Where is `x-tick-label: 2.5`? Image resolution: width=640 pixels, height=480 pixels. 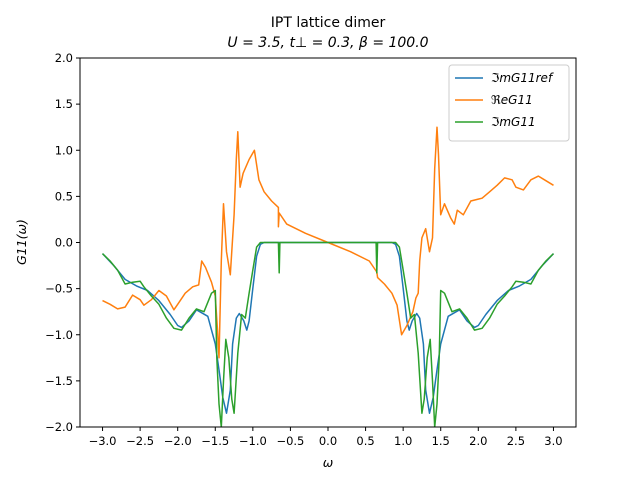
x-tick-label: 2.5 is located at coordinates (516, 441).